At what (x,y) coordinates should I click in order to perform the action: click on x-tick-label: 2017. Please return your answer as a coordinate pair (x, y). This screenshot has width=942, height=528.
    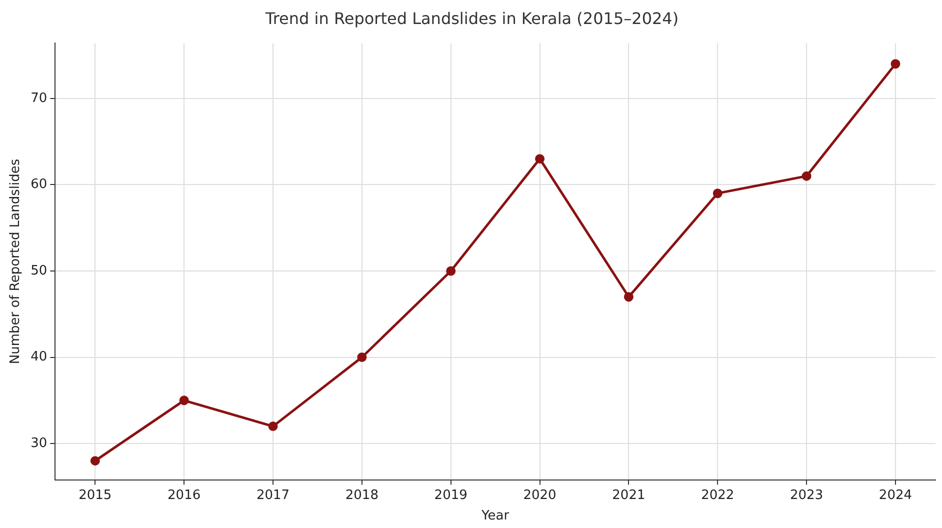
    Looking at the image, I should click on (273, 495).